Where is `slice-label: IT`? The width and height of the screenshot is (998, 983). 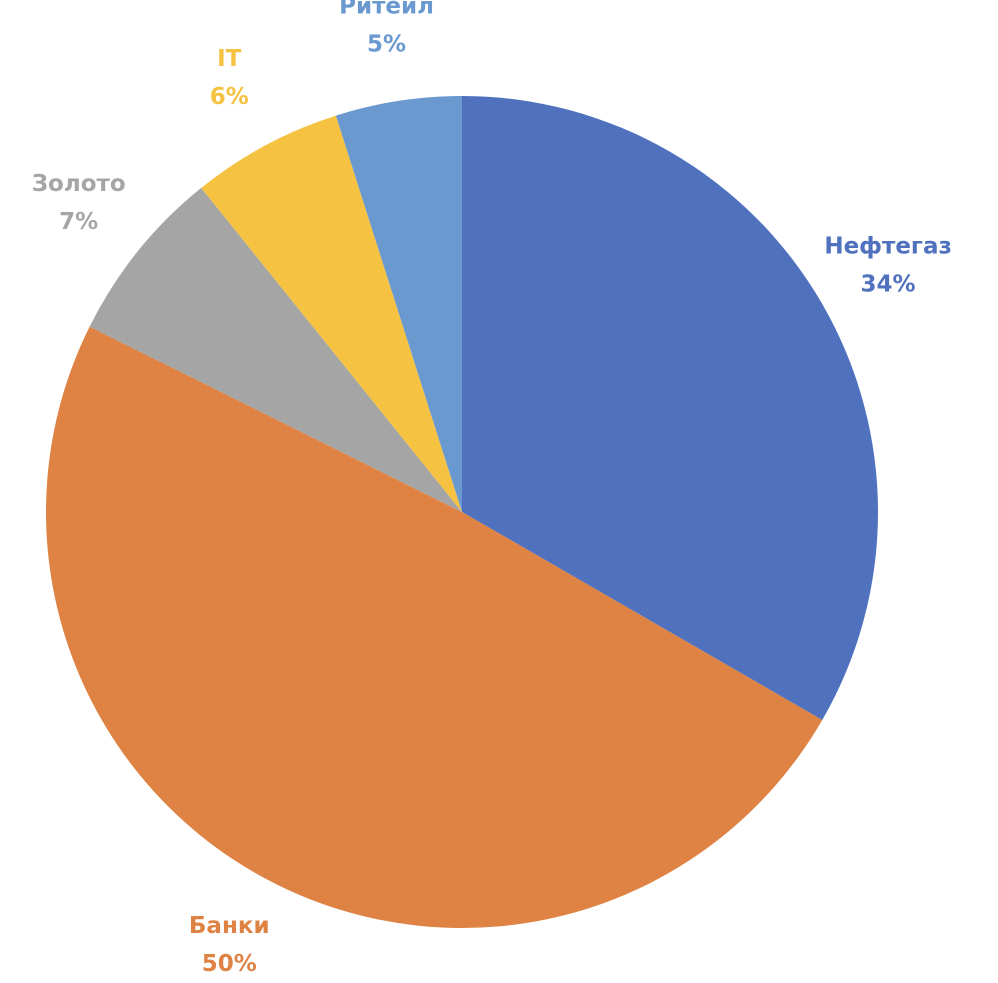
slice-label: IT is located at coordinates (229, 59).